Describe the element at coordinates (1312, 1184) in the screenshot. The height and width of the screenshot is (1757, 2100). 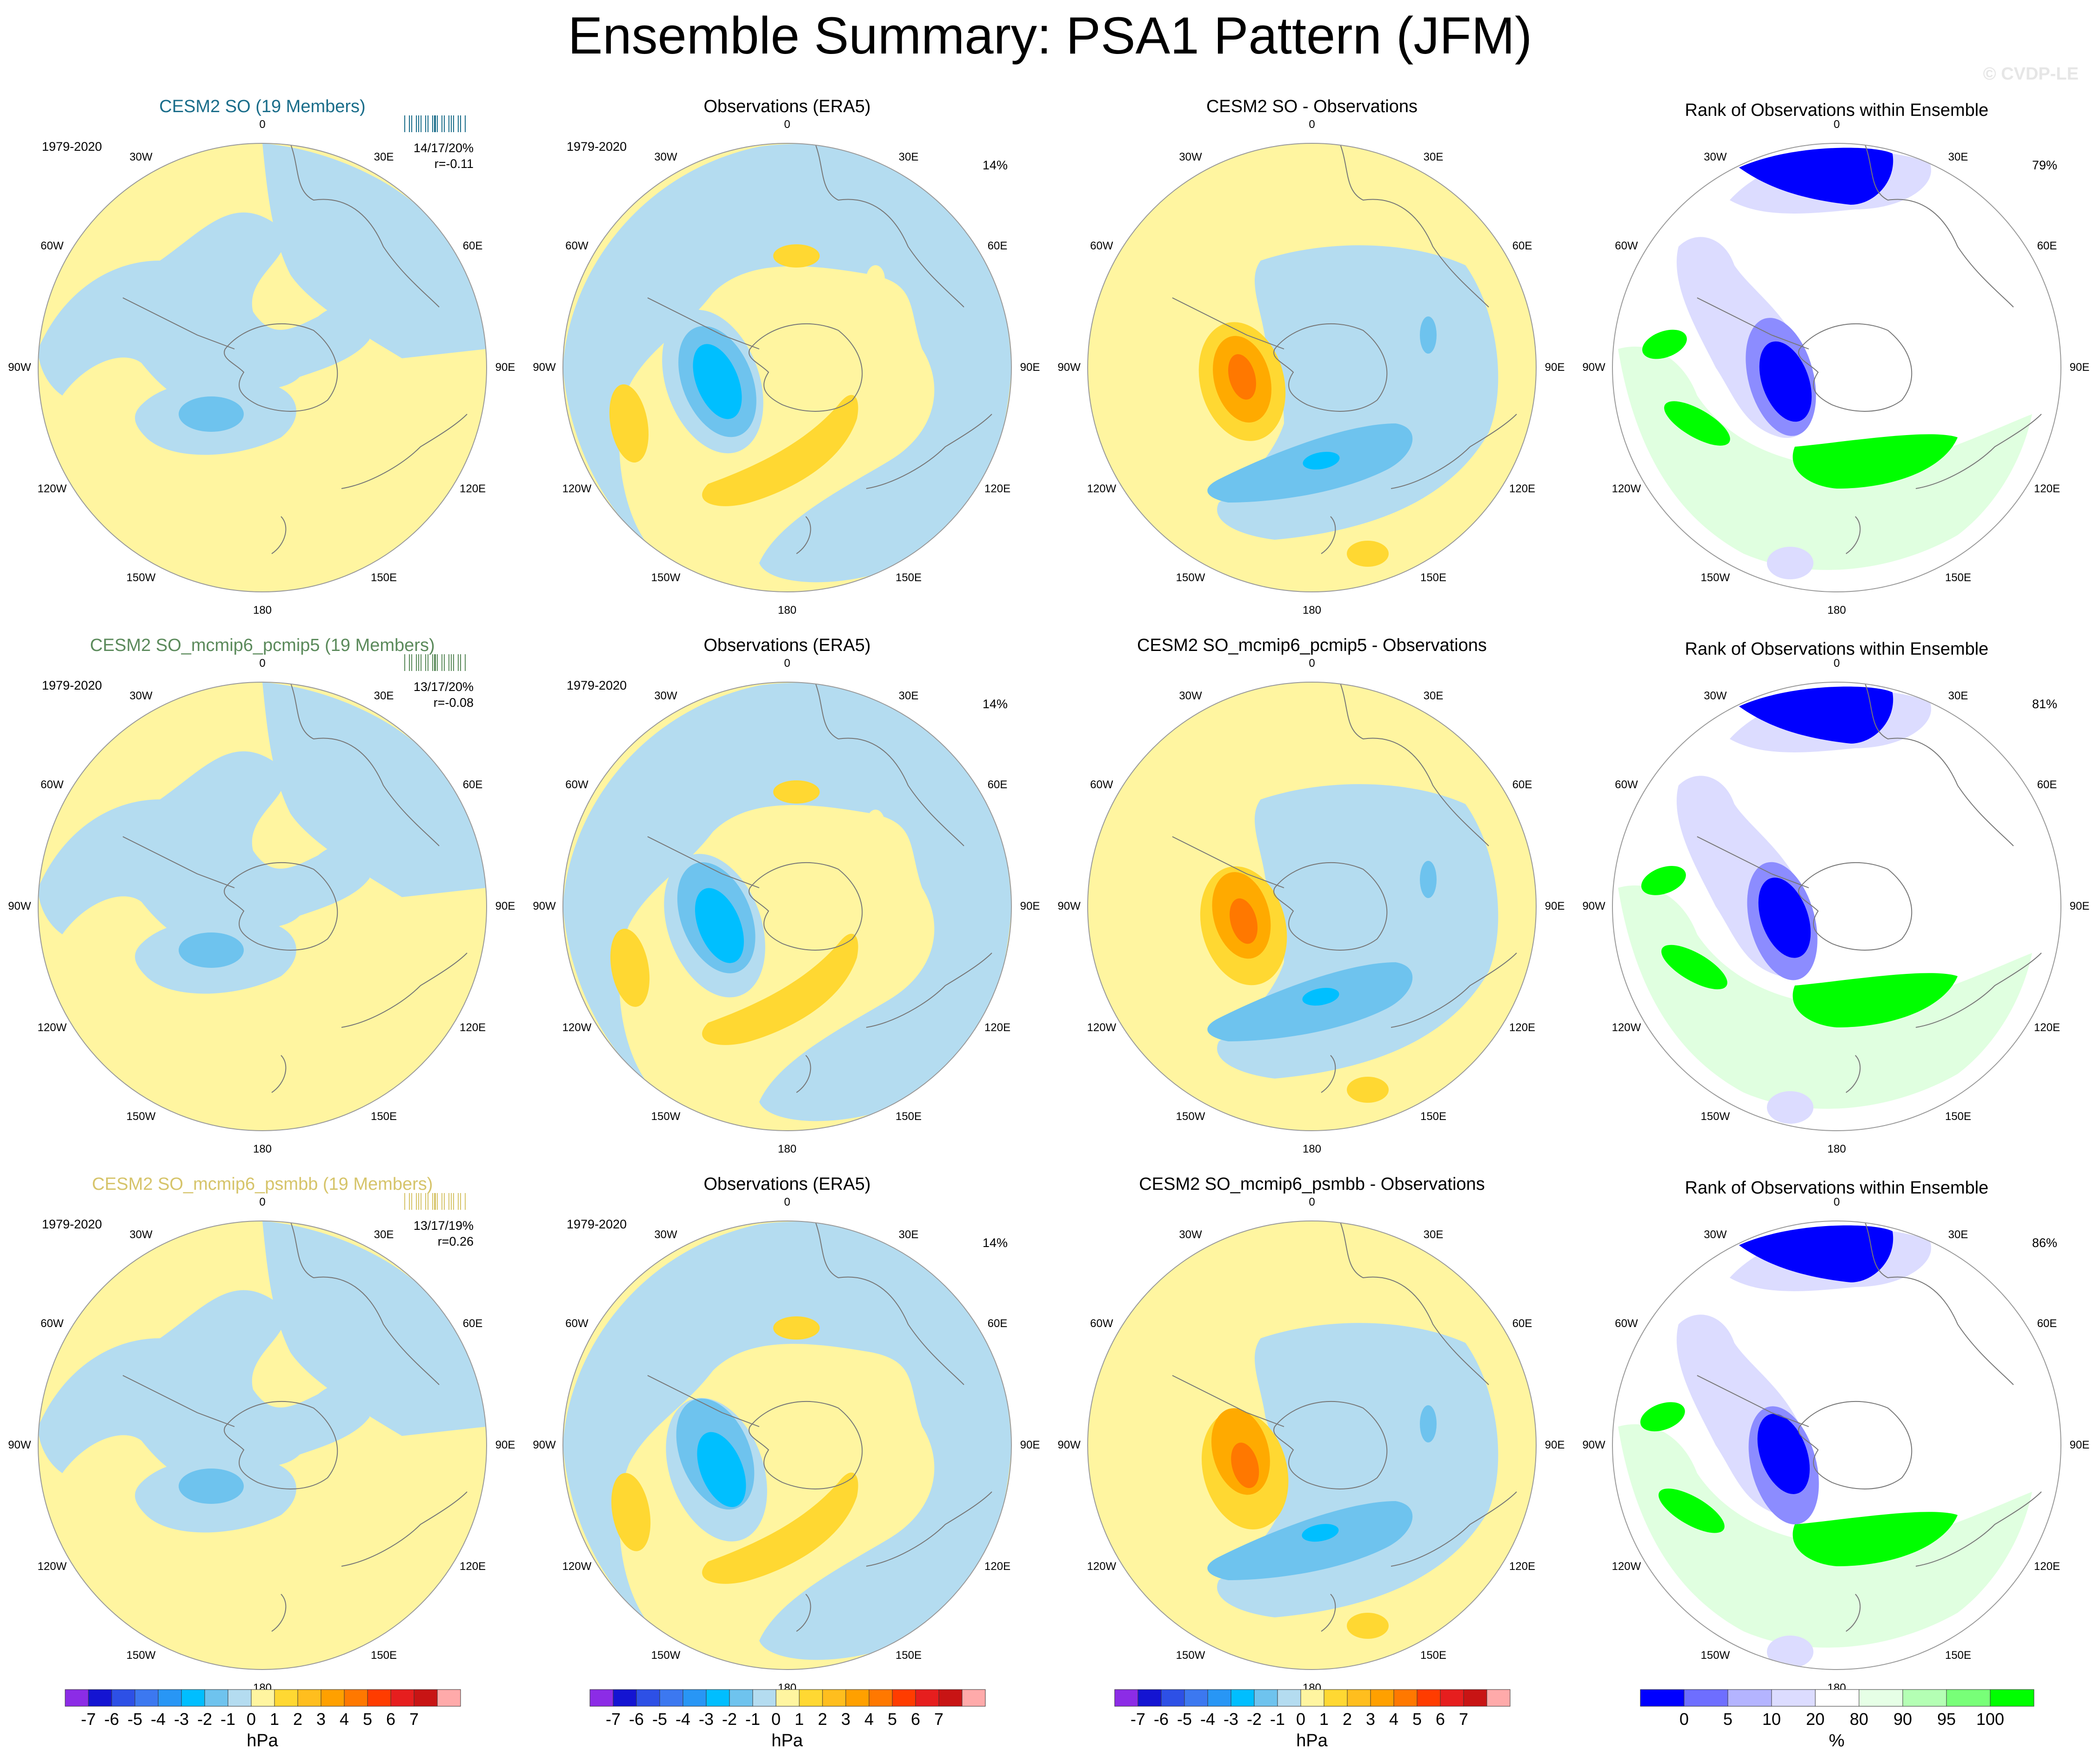
I see `panel-title: CESM2 SO_mcmip6_psmbb - Observations` at that location.